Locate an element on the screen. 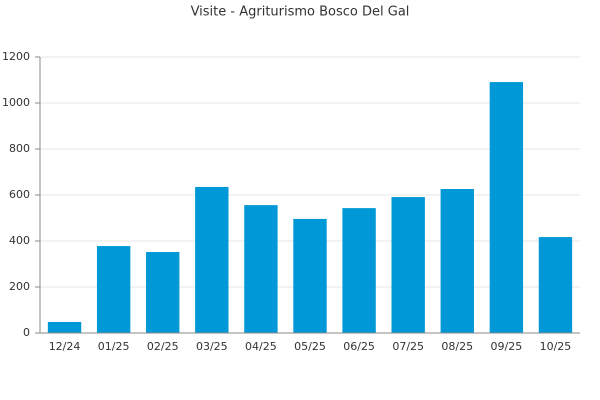  x-tick-label: 03/25 is located at coordinates (212, 346).